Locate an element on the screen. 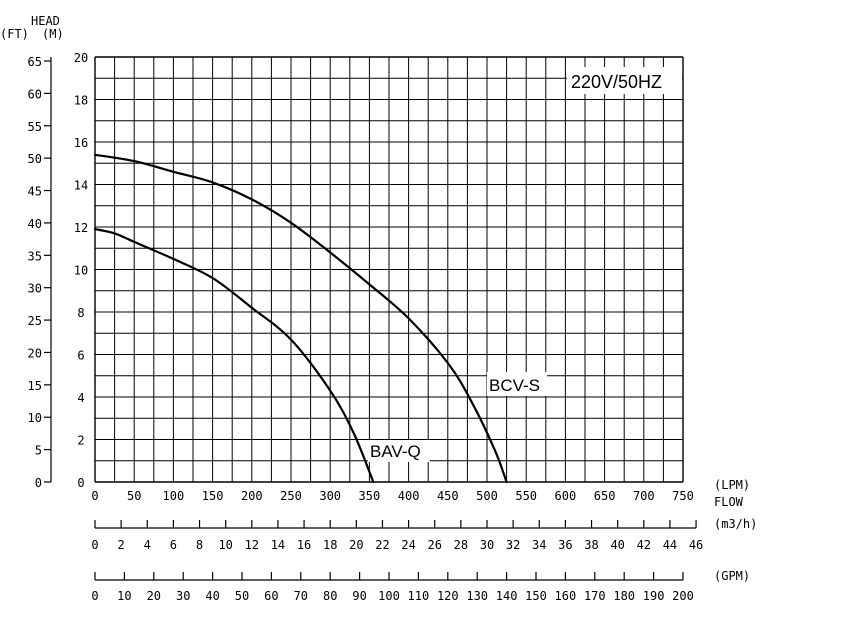  x-tick-label-m3h: 2 is located at coordinates (121, 545).